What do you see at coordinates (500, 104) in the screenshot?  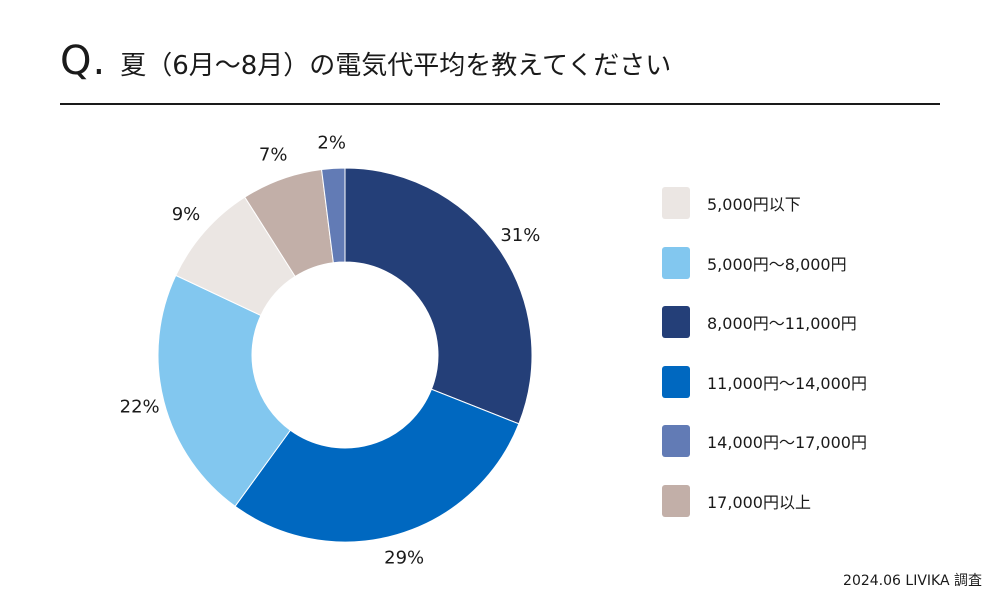 I see `header-divider` at bounding box center [500, 104].